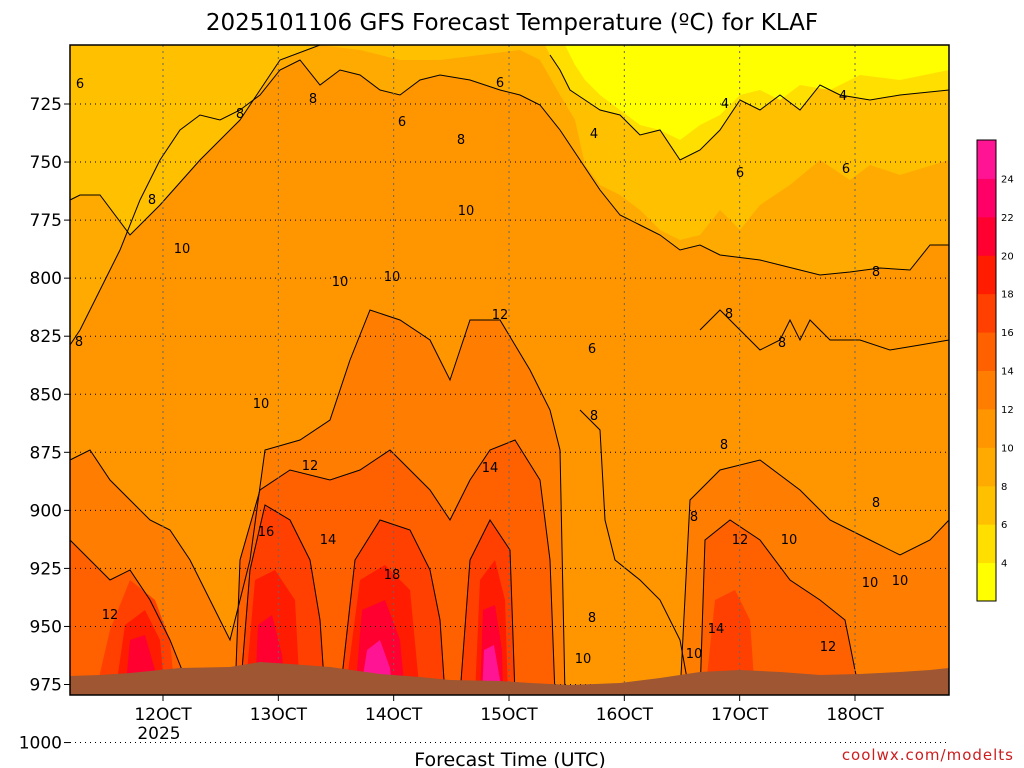 The height and width of the screenshot is (768, 1024). I want to click on x-axis-title: Forecast Time (UTC), so click(509, 758).